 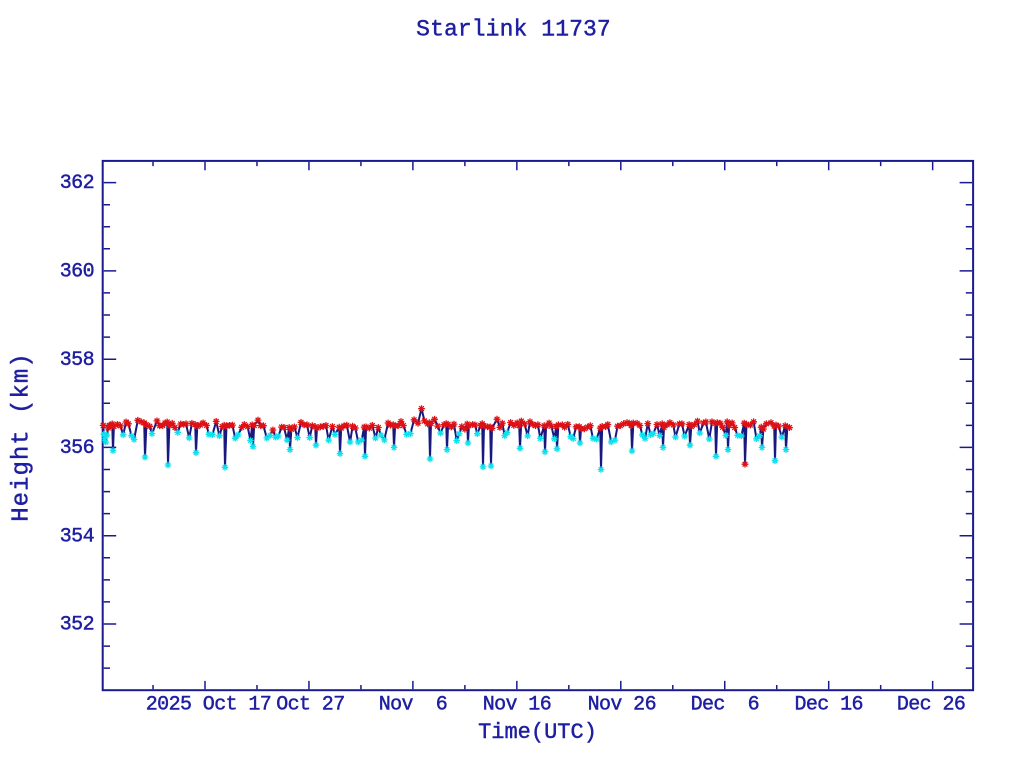 What do you see at coordinates (622, 705) in the screenshot?
I see `svg-text: Nov 26` at bounding box center [622, 705].